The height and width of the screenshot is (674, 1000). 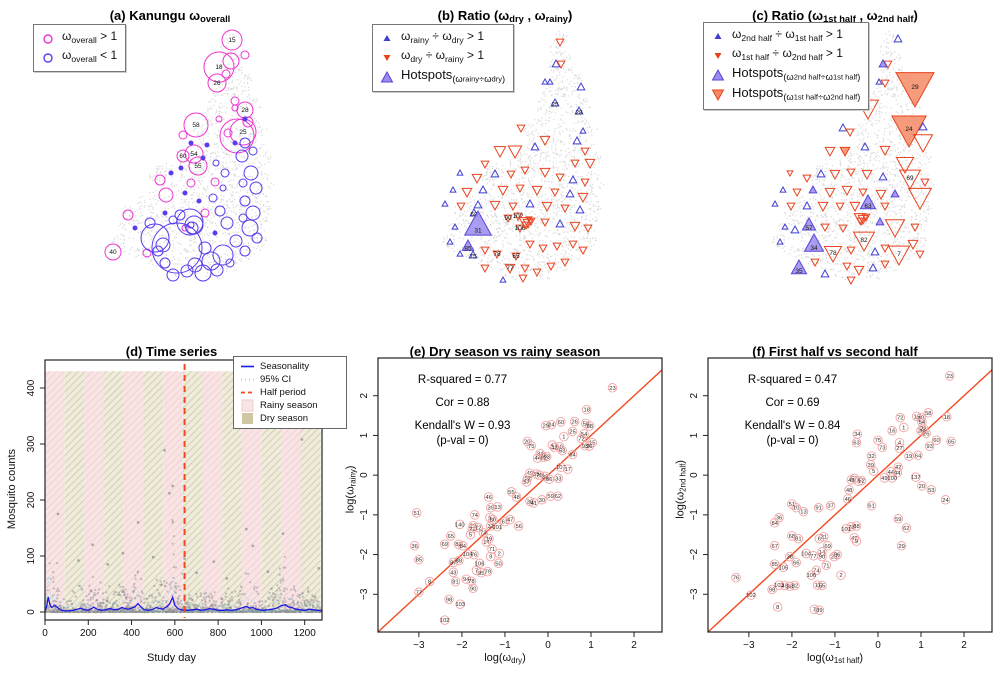 I want to click on plot-border, so click(x=183, y=490).